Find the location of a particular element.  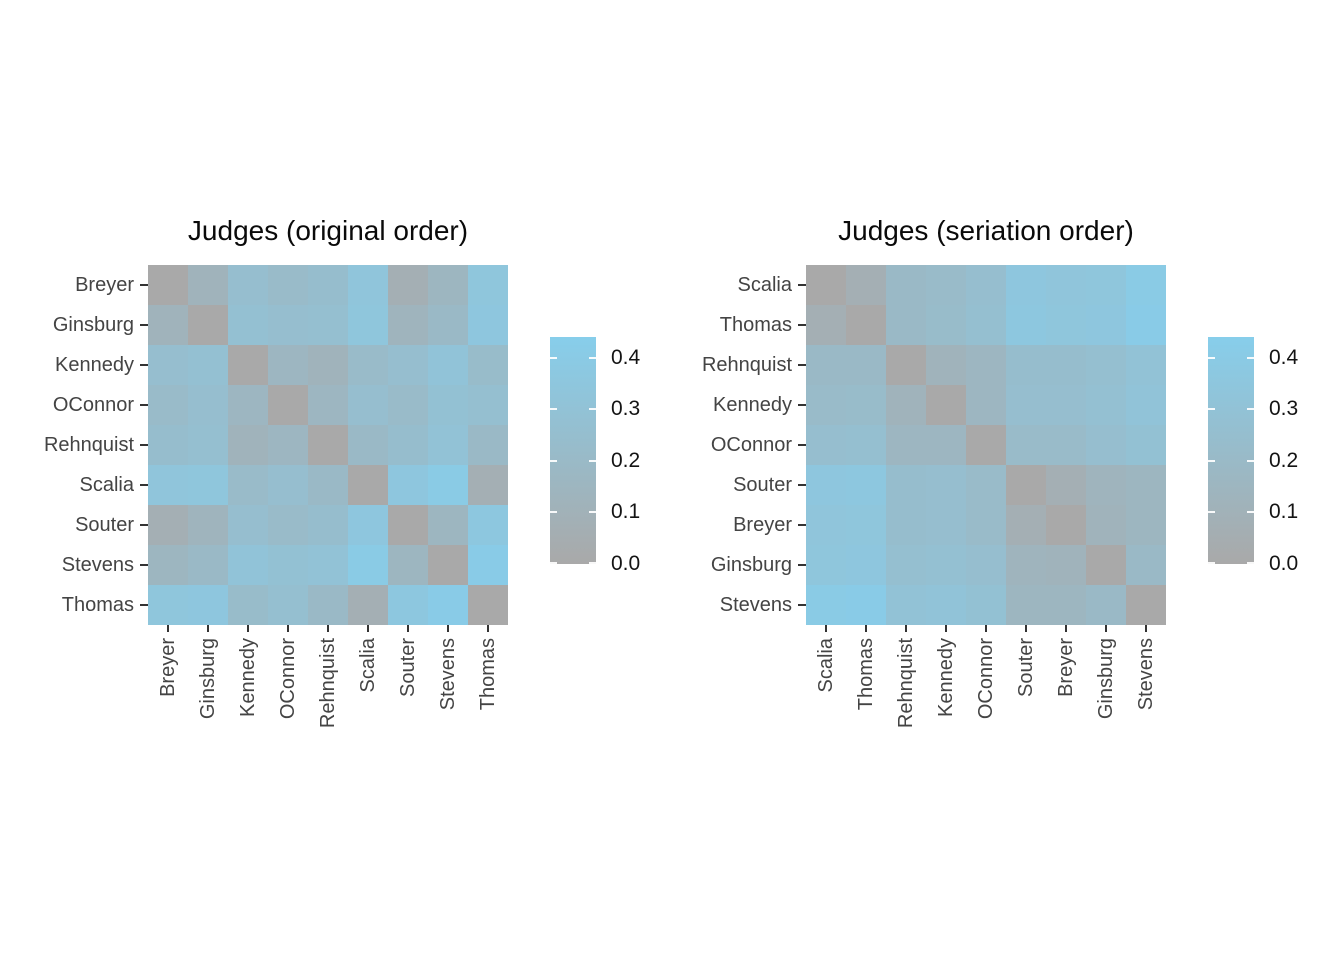

y-axis-row: Thomas is located at coordinates (732, 325).